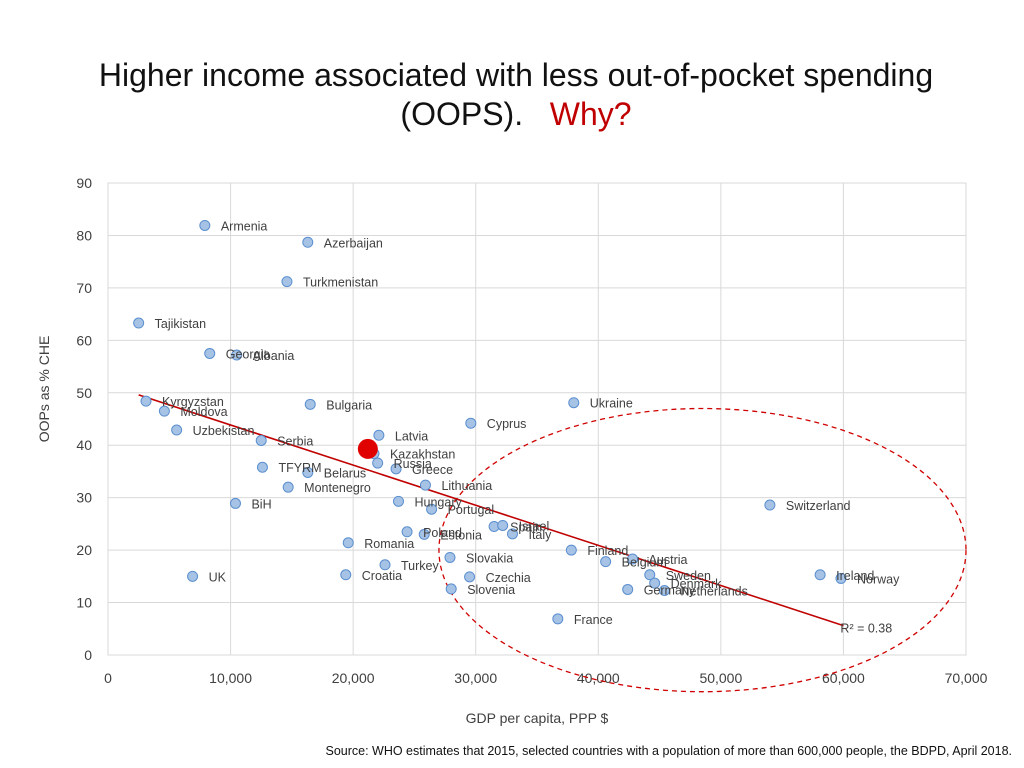 This screenshot has width=1024, height=768. I want to click on point-label: Kyrgyzstan, so click(193, 402).